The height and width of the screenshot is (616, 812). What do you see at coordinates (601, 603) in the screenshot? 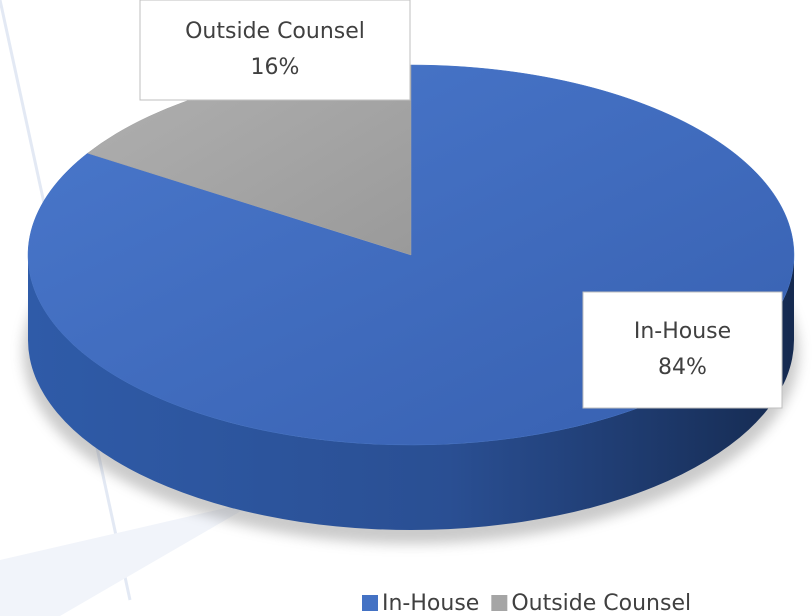
I see `legend-text: Outside Counsel` at bounding box center [601, 603].